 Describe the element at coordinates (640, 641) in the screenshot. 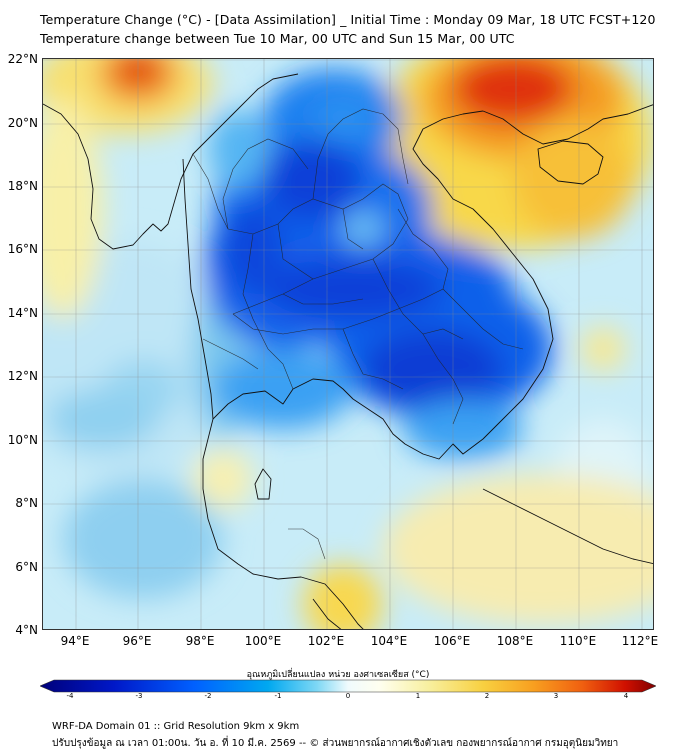

I see `lon-tick-112e: 112°E` at that location.